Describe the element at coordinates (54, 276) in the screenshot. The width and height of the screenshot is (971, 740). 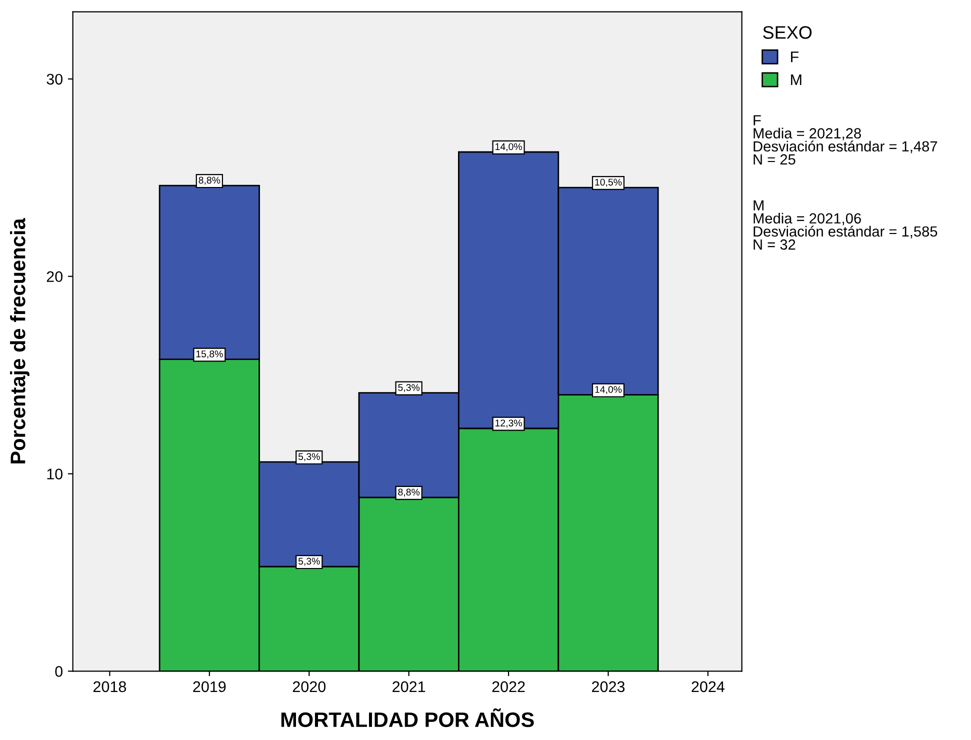
I see `y-tick-label: 20` at that location.